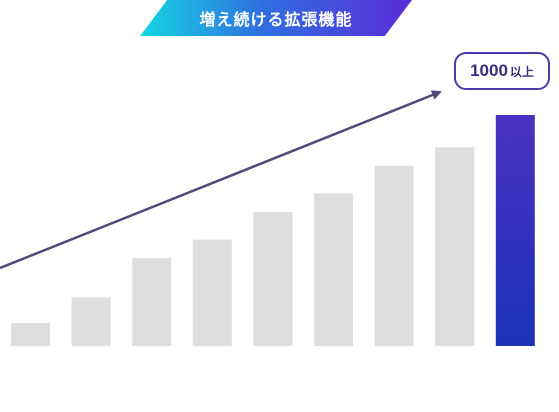  I want to click on count-badge: 1000 以上, so click(502, 71).